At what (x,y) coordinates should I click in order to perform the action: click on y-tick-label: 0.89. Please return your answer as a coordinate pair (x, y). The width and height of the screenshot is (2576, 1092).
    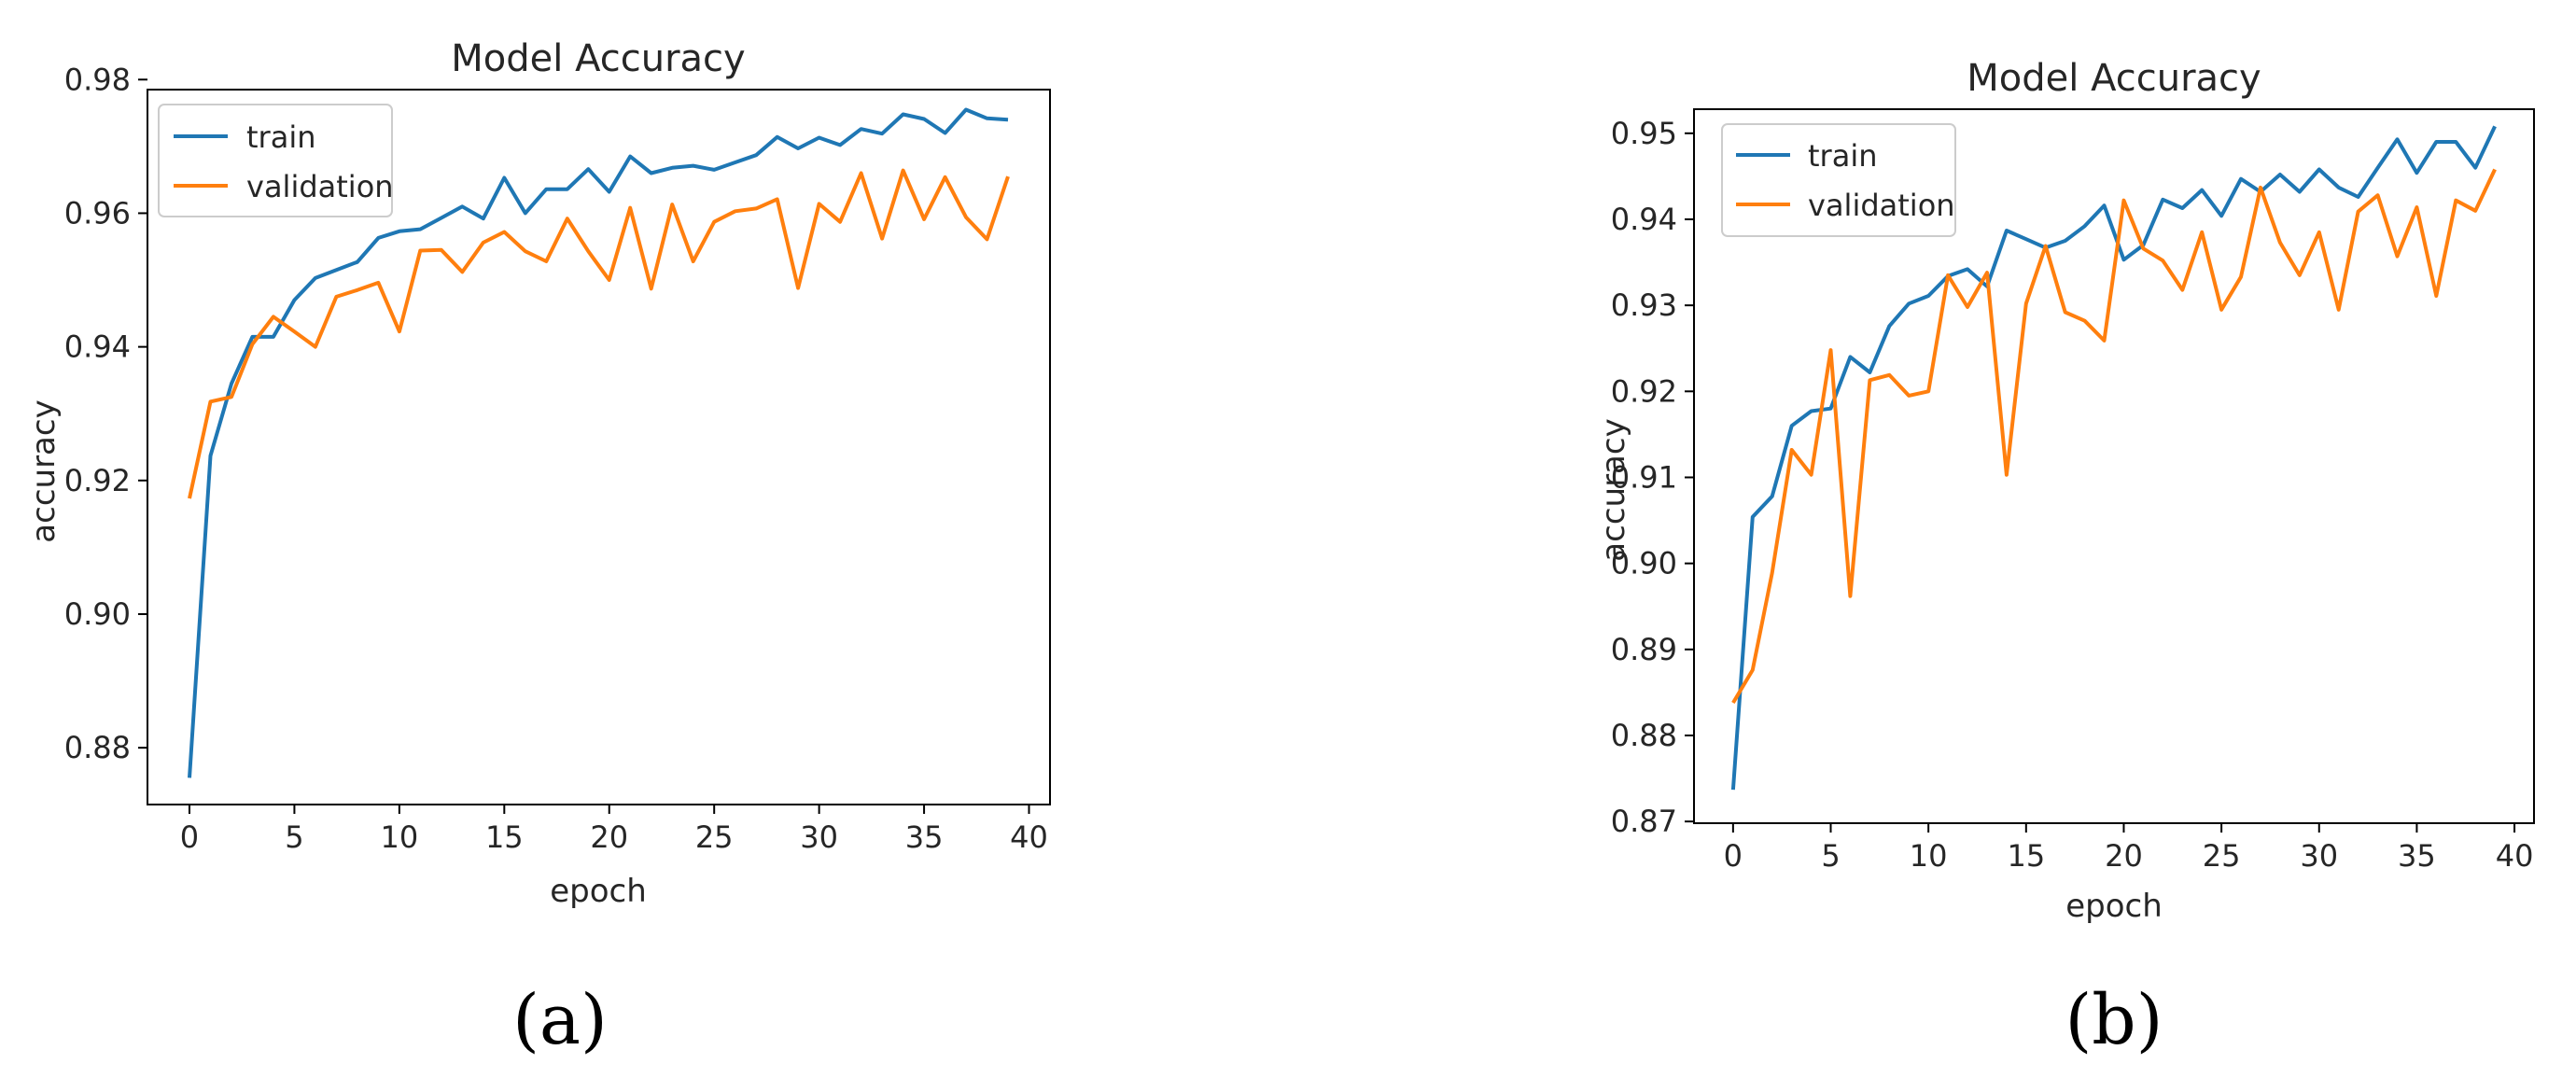
    Looking at the image, I should click on (1644, 649).